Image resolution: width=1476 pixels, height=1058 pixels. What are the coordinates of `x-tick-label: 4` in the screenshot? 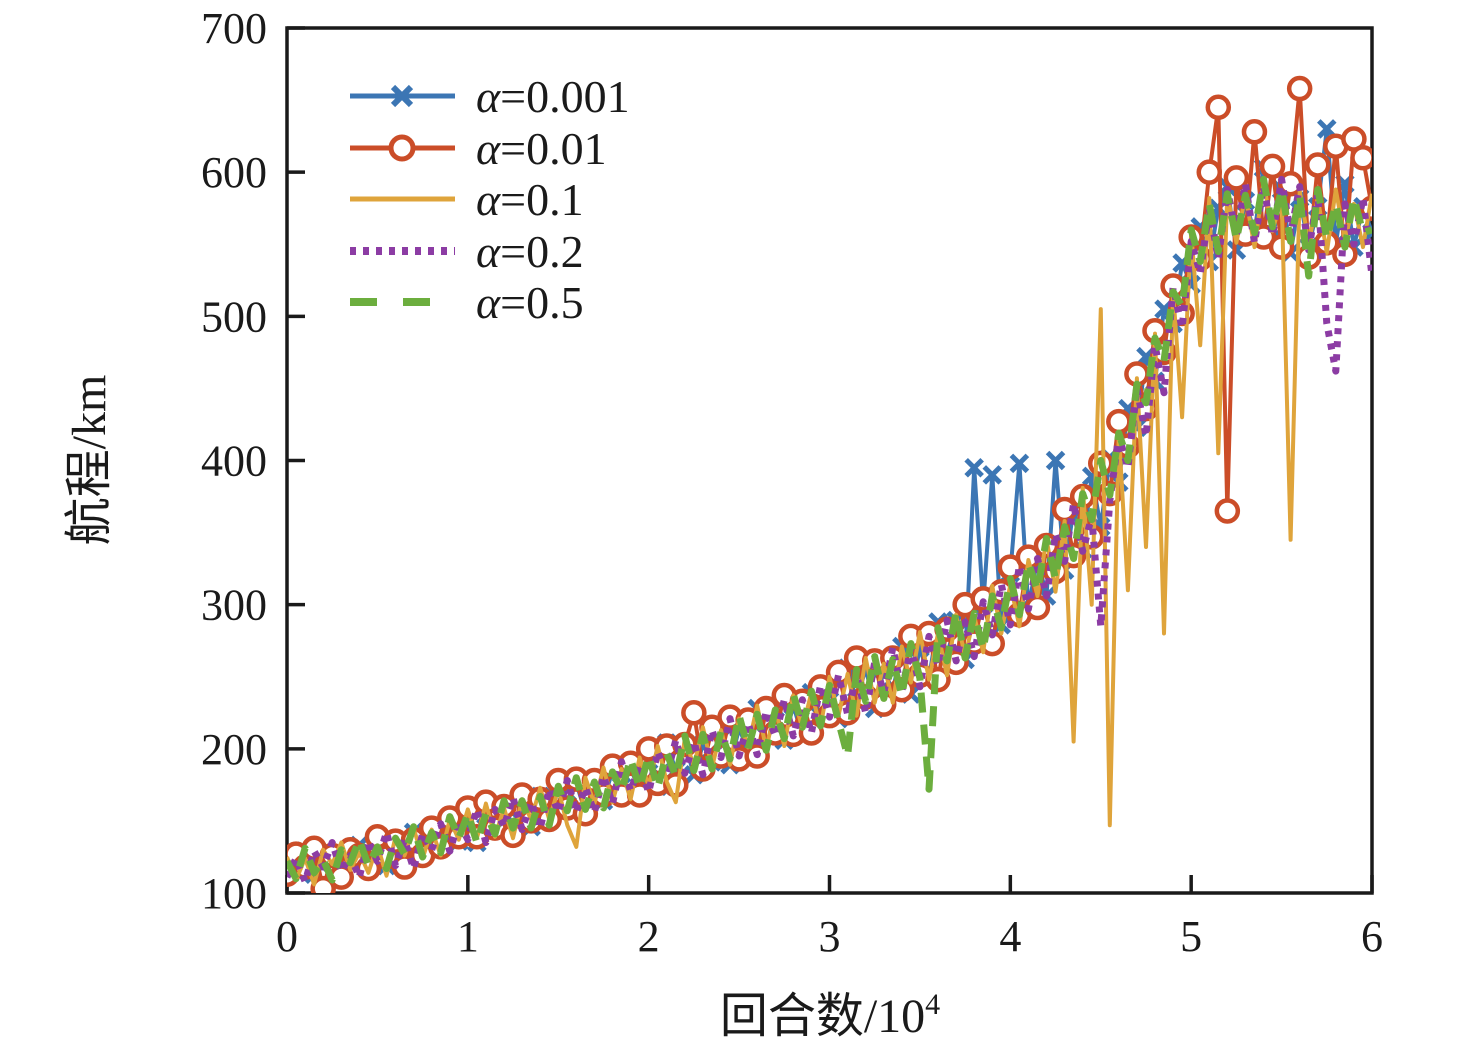 It's located at (1010, 936).